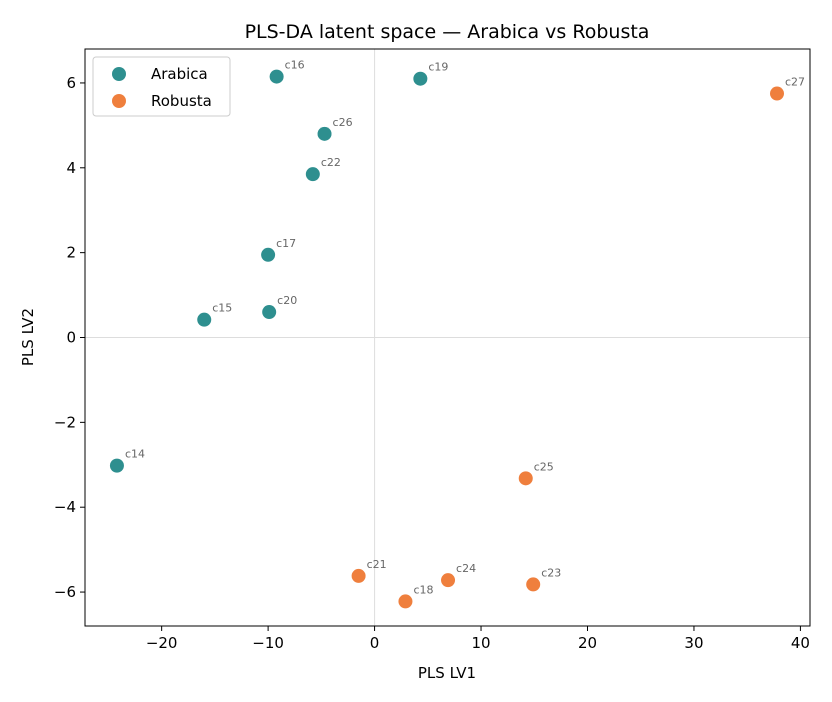  I want to click on x-tick-label: 10, so click(480, 643).